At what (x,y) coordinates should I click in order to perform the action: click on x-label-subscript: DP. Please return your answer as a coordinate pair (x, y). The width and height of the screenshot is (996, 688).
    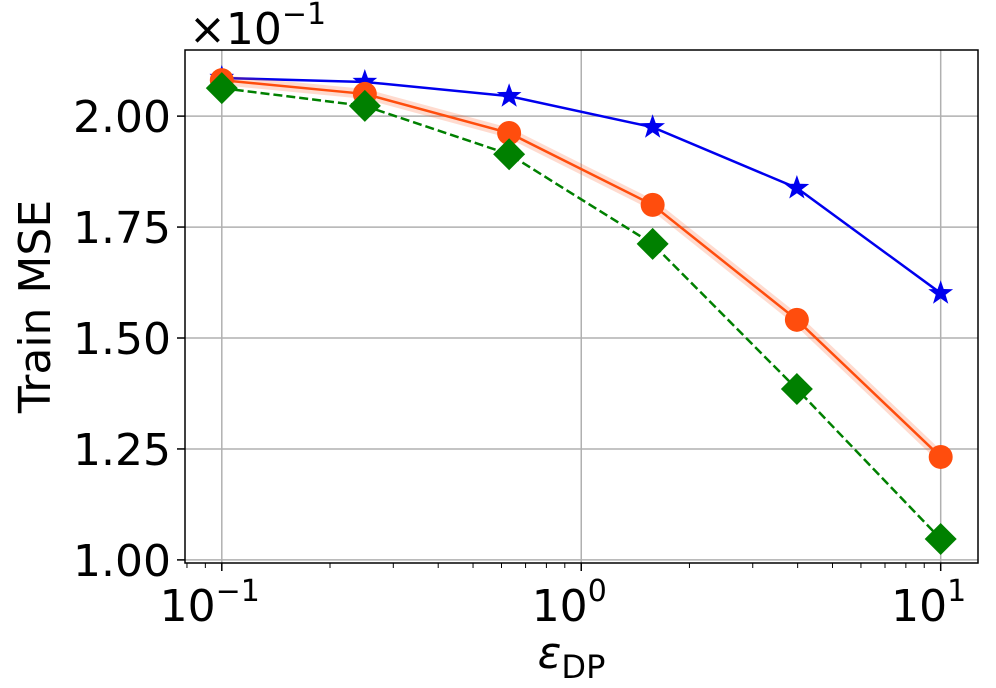
    Looking at the image, I should click on (583, 667).